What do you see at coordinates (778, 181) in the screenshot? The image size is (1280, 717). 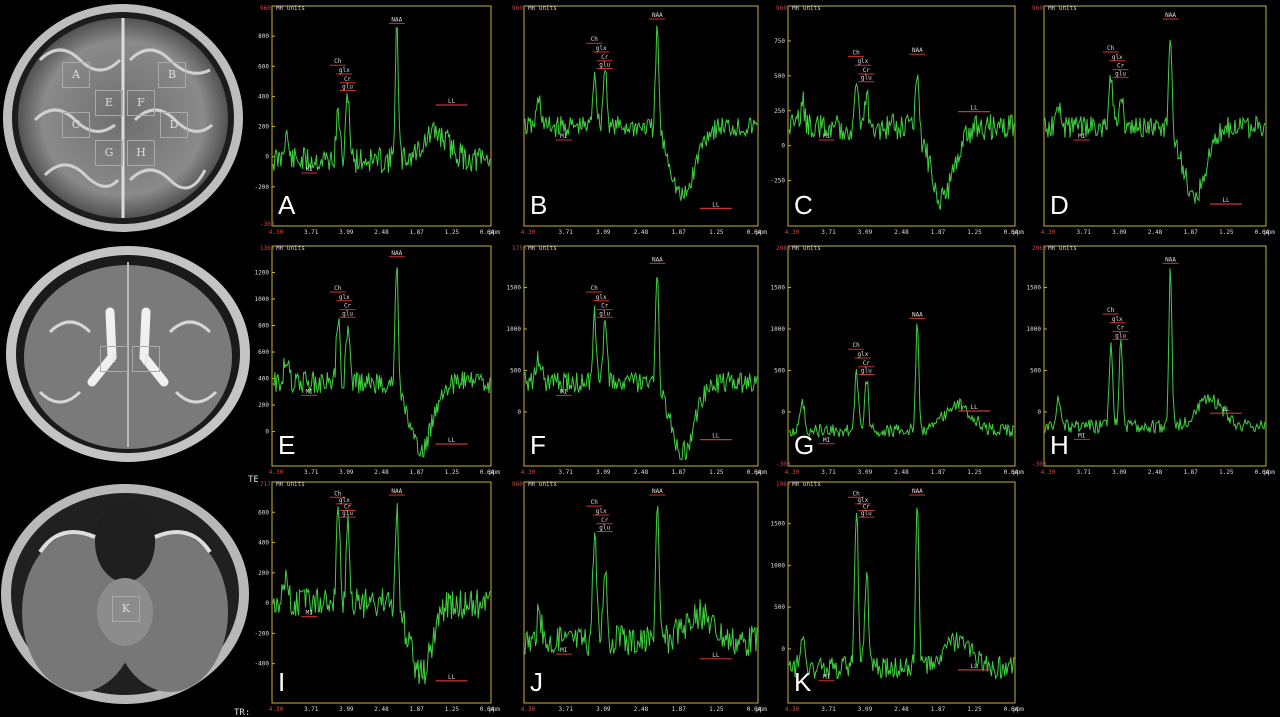 I see `y-tick-label: -250` at bounding box center [778, 181].